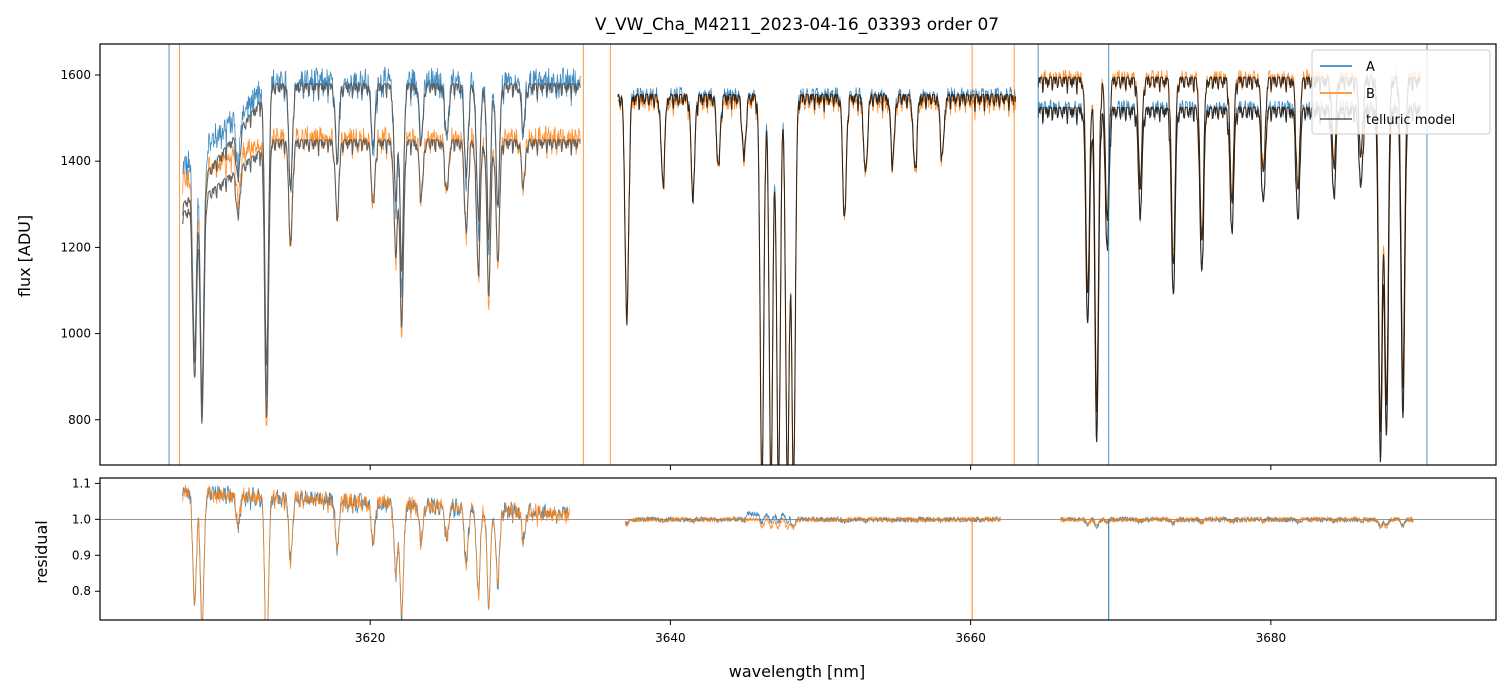  What do you see at coordinates (79, 420) in the screenshot?
I see `flux-y-tick-label-0: 800` at bounding box center [79, 420].